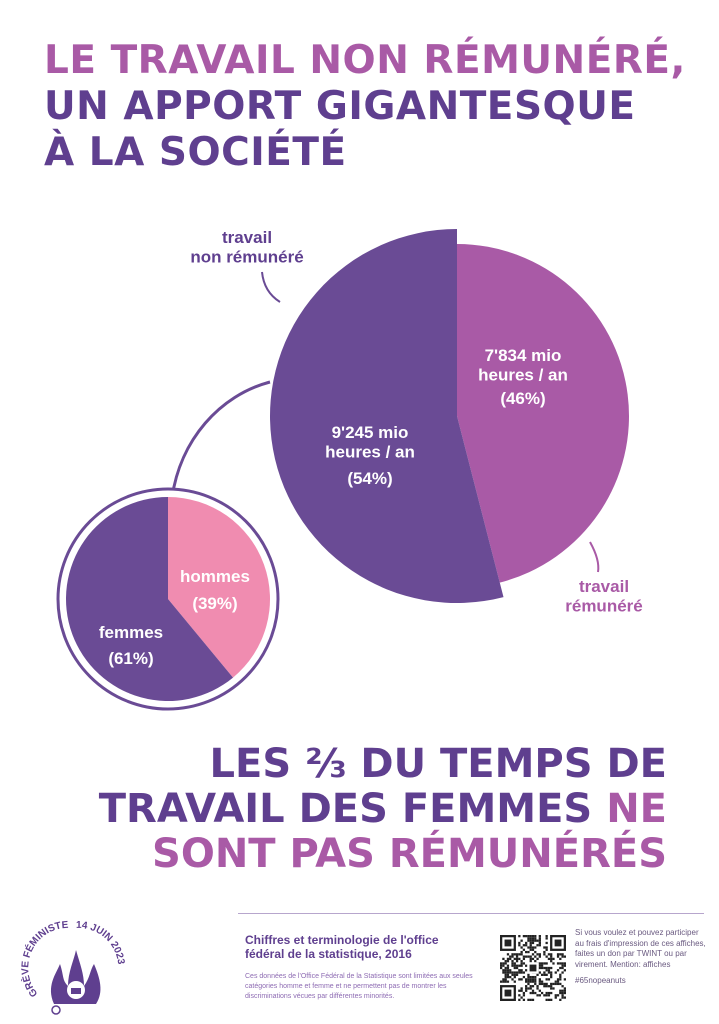  Describe the element at coordinates (220, 439) in the screenshot. I see `connector-line` at that location.